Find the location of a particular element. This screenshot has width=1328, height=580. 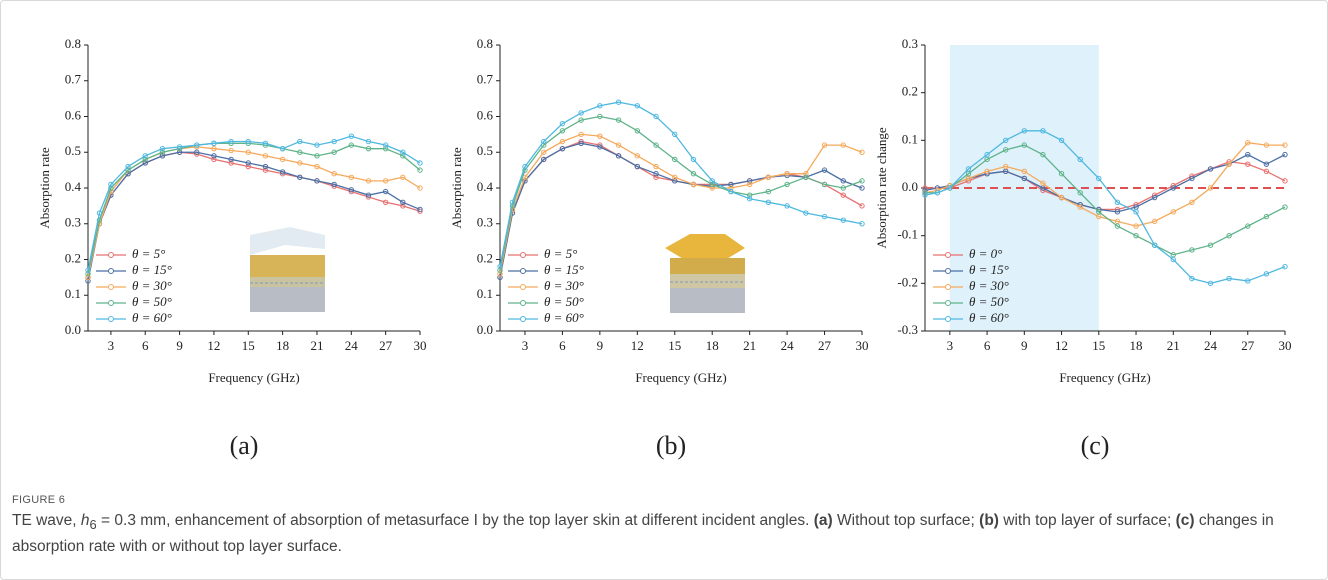

panel-label: (b) is located at coordinates (671, 445).